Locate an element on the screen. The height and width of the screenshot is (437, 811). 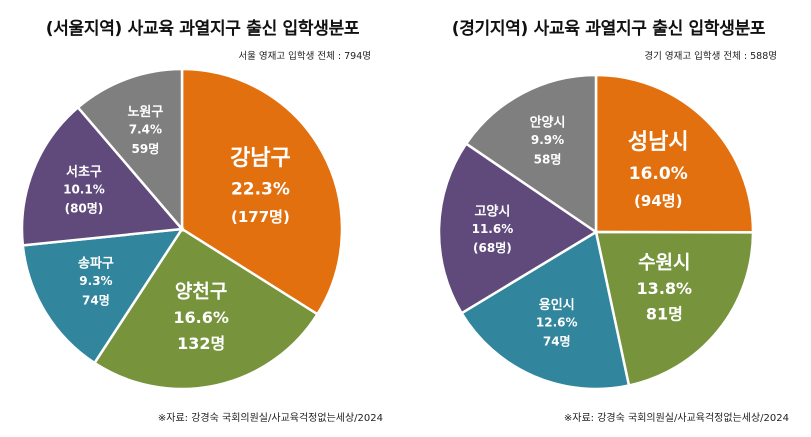
slice-label: 용인시 is located at coordinates (557, 305).